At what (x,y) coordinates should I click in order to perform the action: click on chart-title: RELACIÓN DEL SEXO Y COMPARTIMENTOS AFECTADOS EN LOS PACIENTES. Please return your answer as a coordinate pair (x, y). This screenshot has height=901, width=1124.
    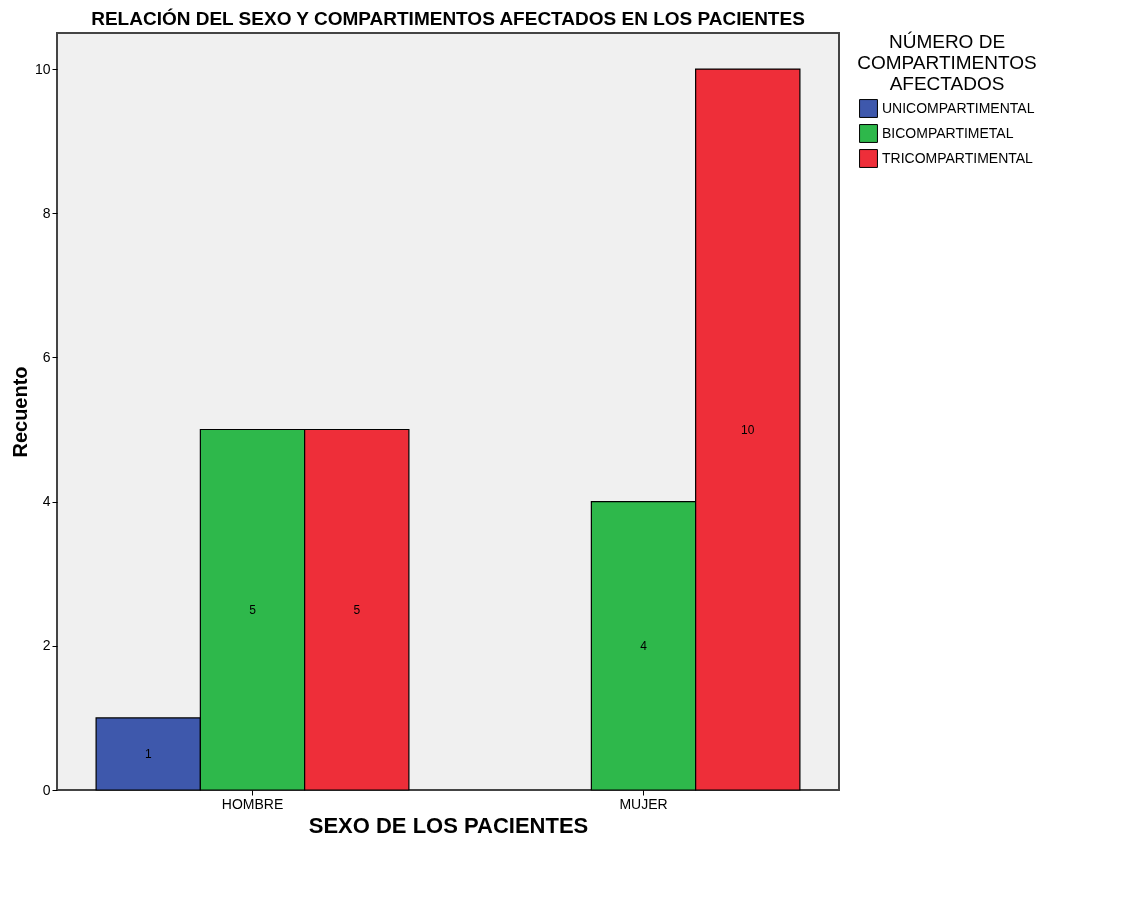
    Looking at the image, I should click on (448, 18).